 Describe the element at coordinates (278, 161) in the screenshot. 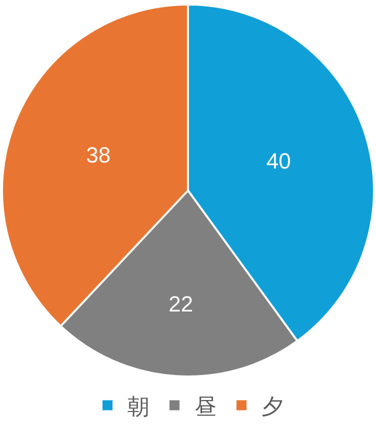

I see `data-label: 40` at that location.